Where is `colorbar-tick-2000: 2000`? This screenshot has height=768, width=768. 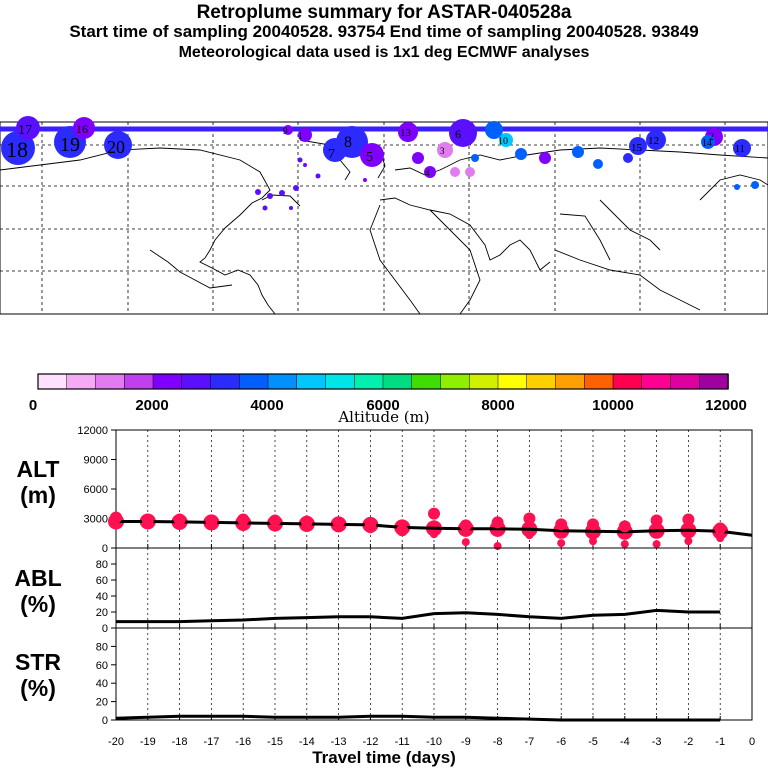
colorbar-tick-2000: 2000 is located at coordinates (151, 405).